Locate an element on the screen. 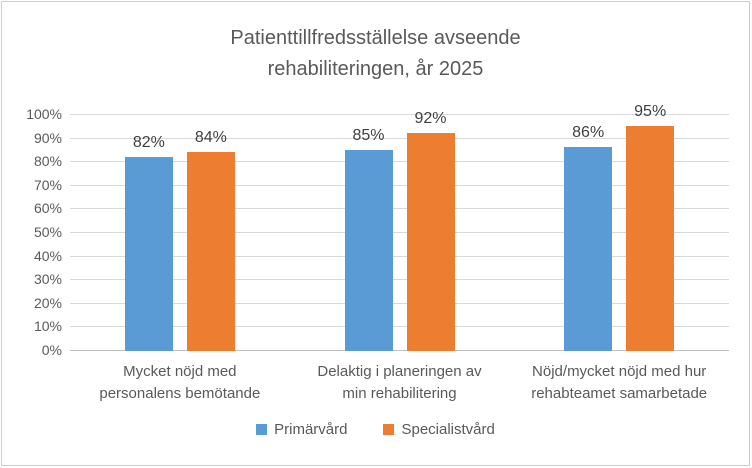 This screenshot has height=468, width=752. category-label: Mycket nöjd med personalens bemötande is located at coordinates (180, 382).